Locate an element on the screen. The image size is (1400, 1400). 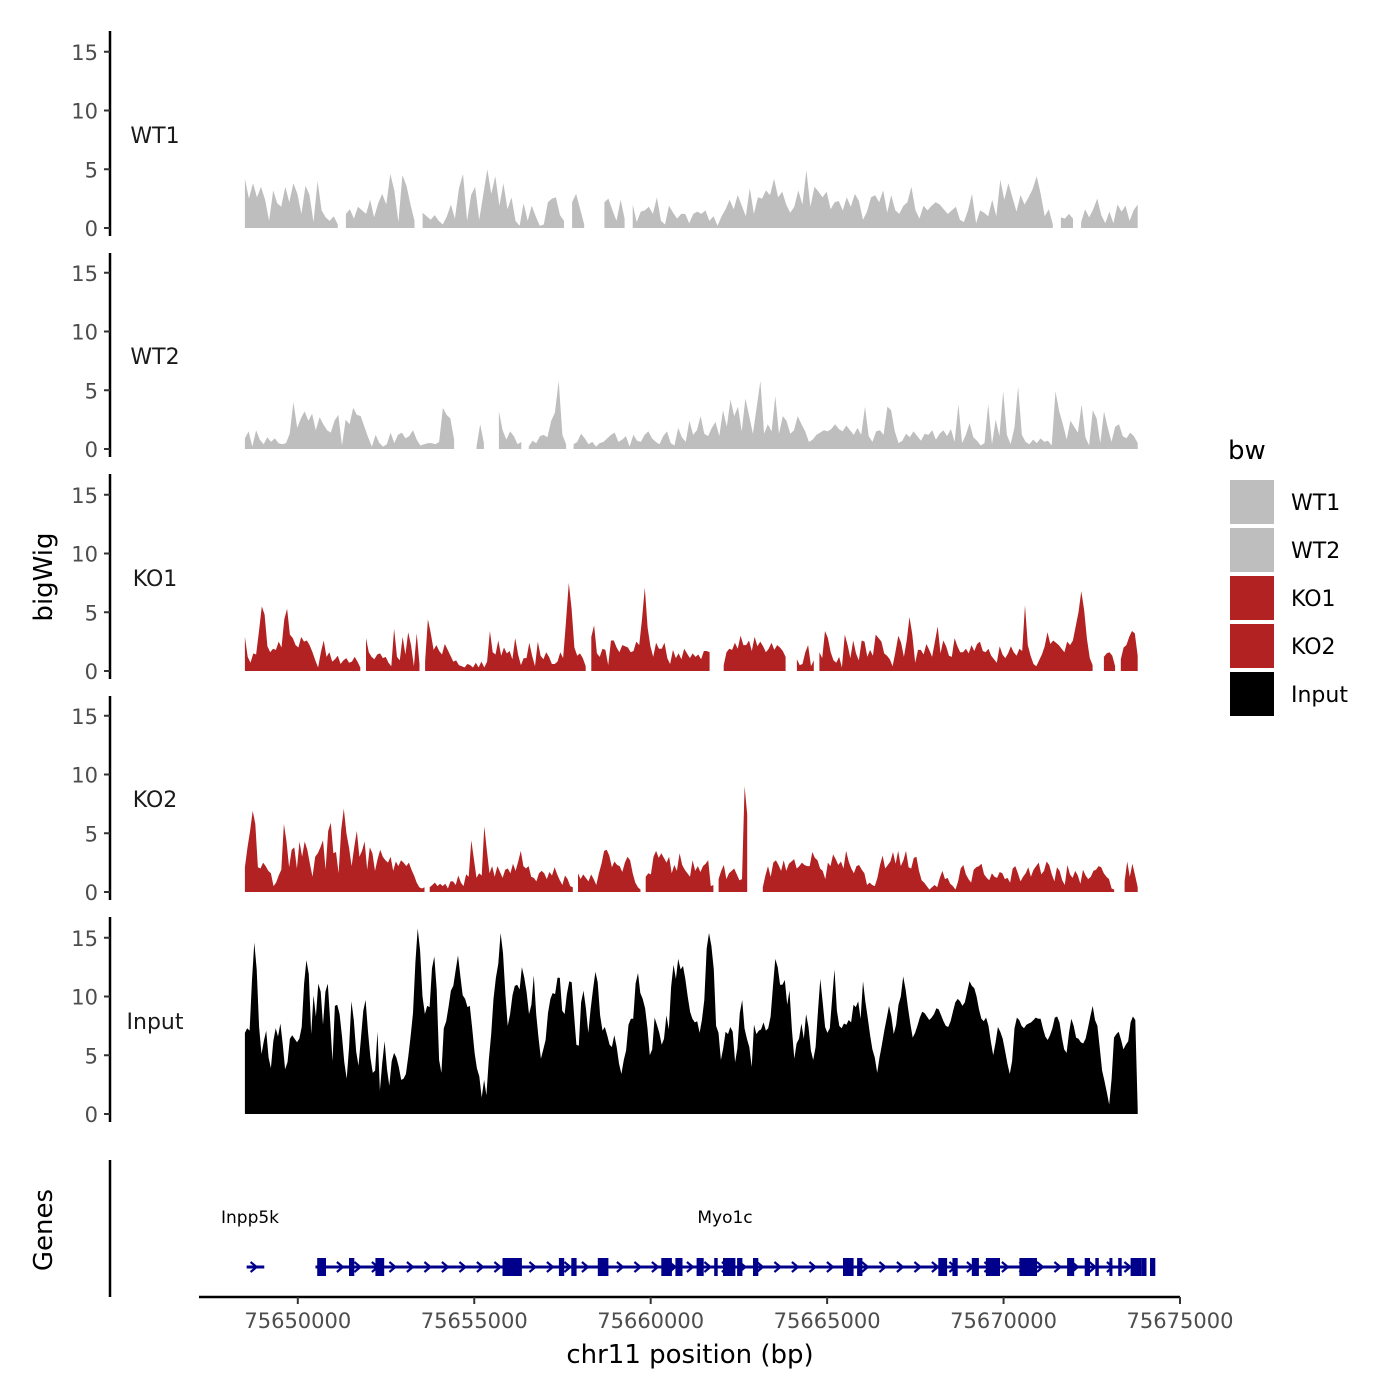
track-label: Input is located at coordinates (155, 1022).